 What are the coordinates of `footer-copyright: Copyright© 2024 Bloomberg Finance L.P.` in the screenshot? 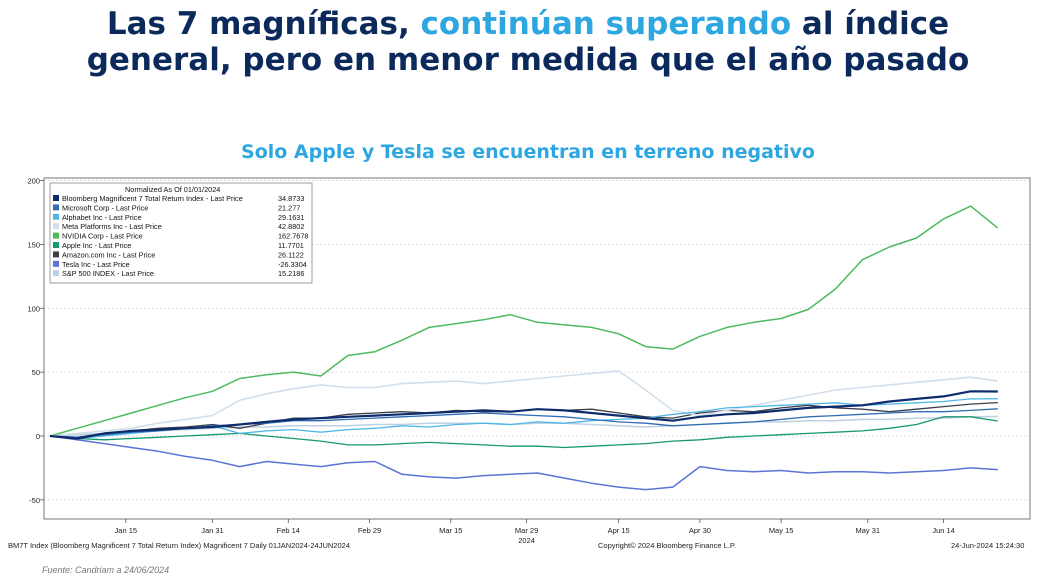 It's located at (667, 545).